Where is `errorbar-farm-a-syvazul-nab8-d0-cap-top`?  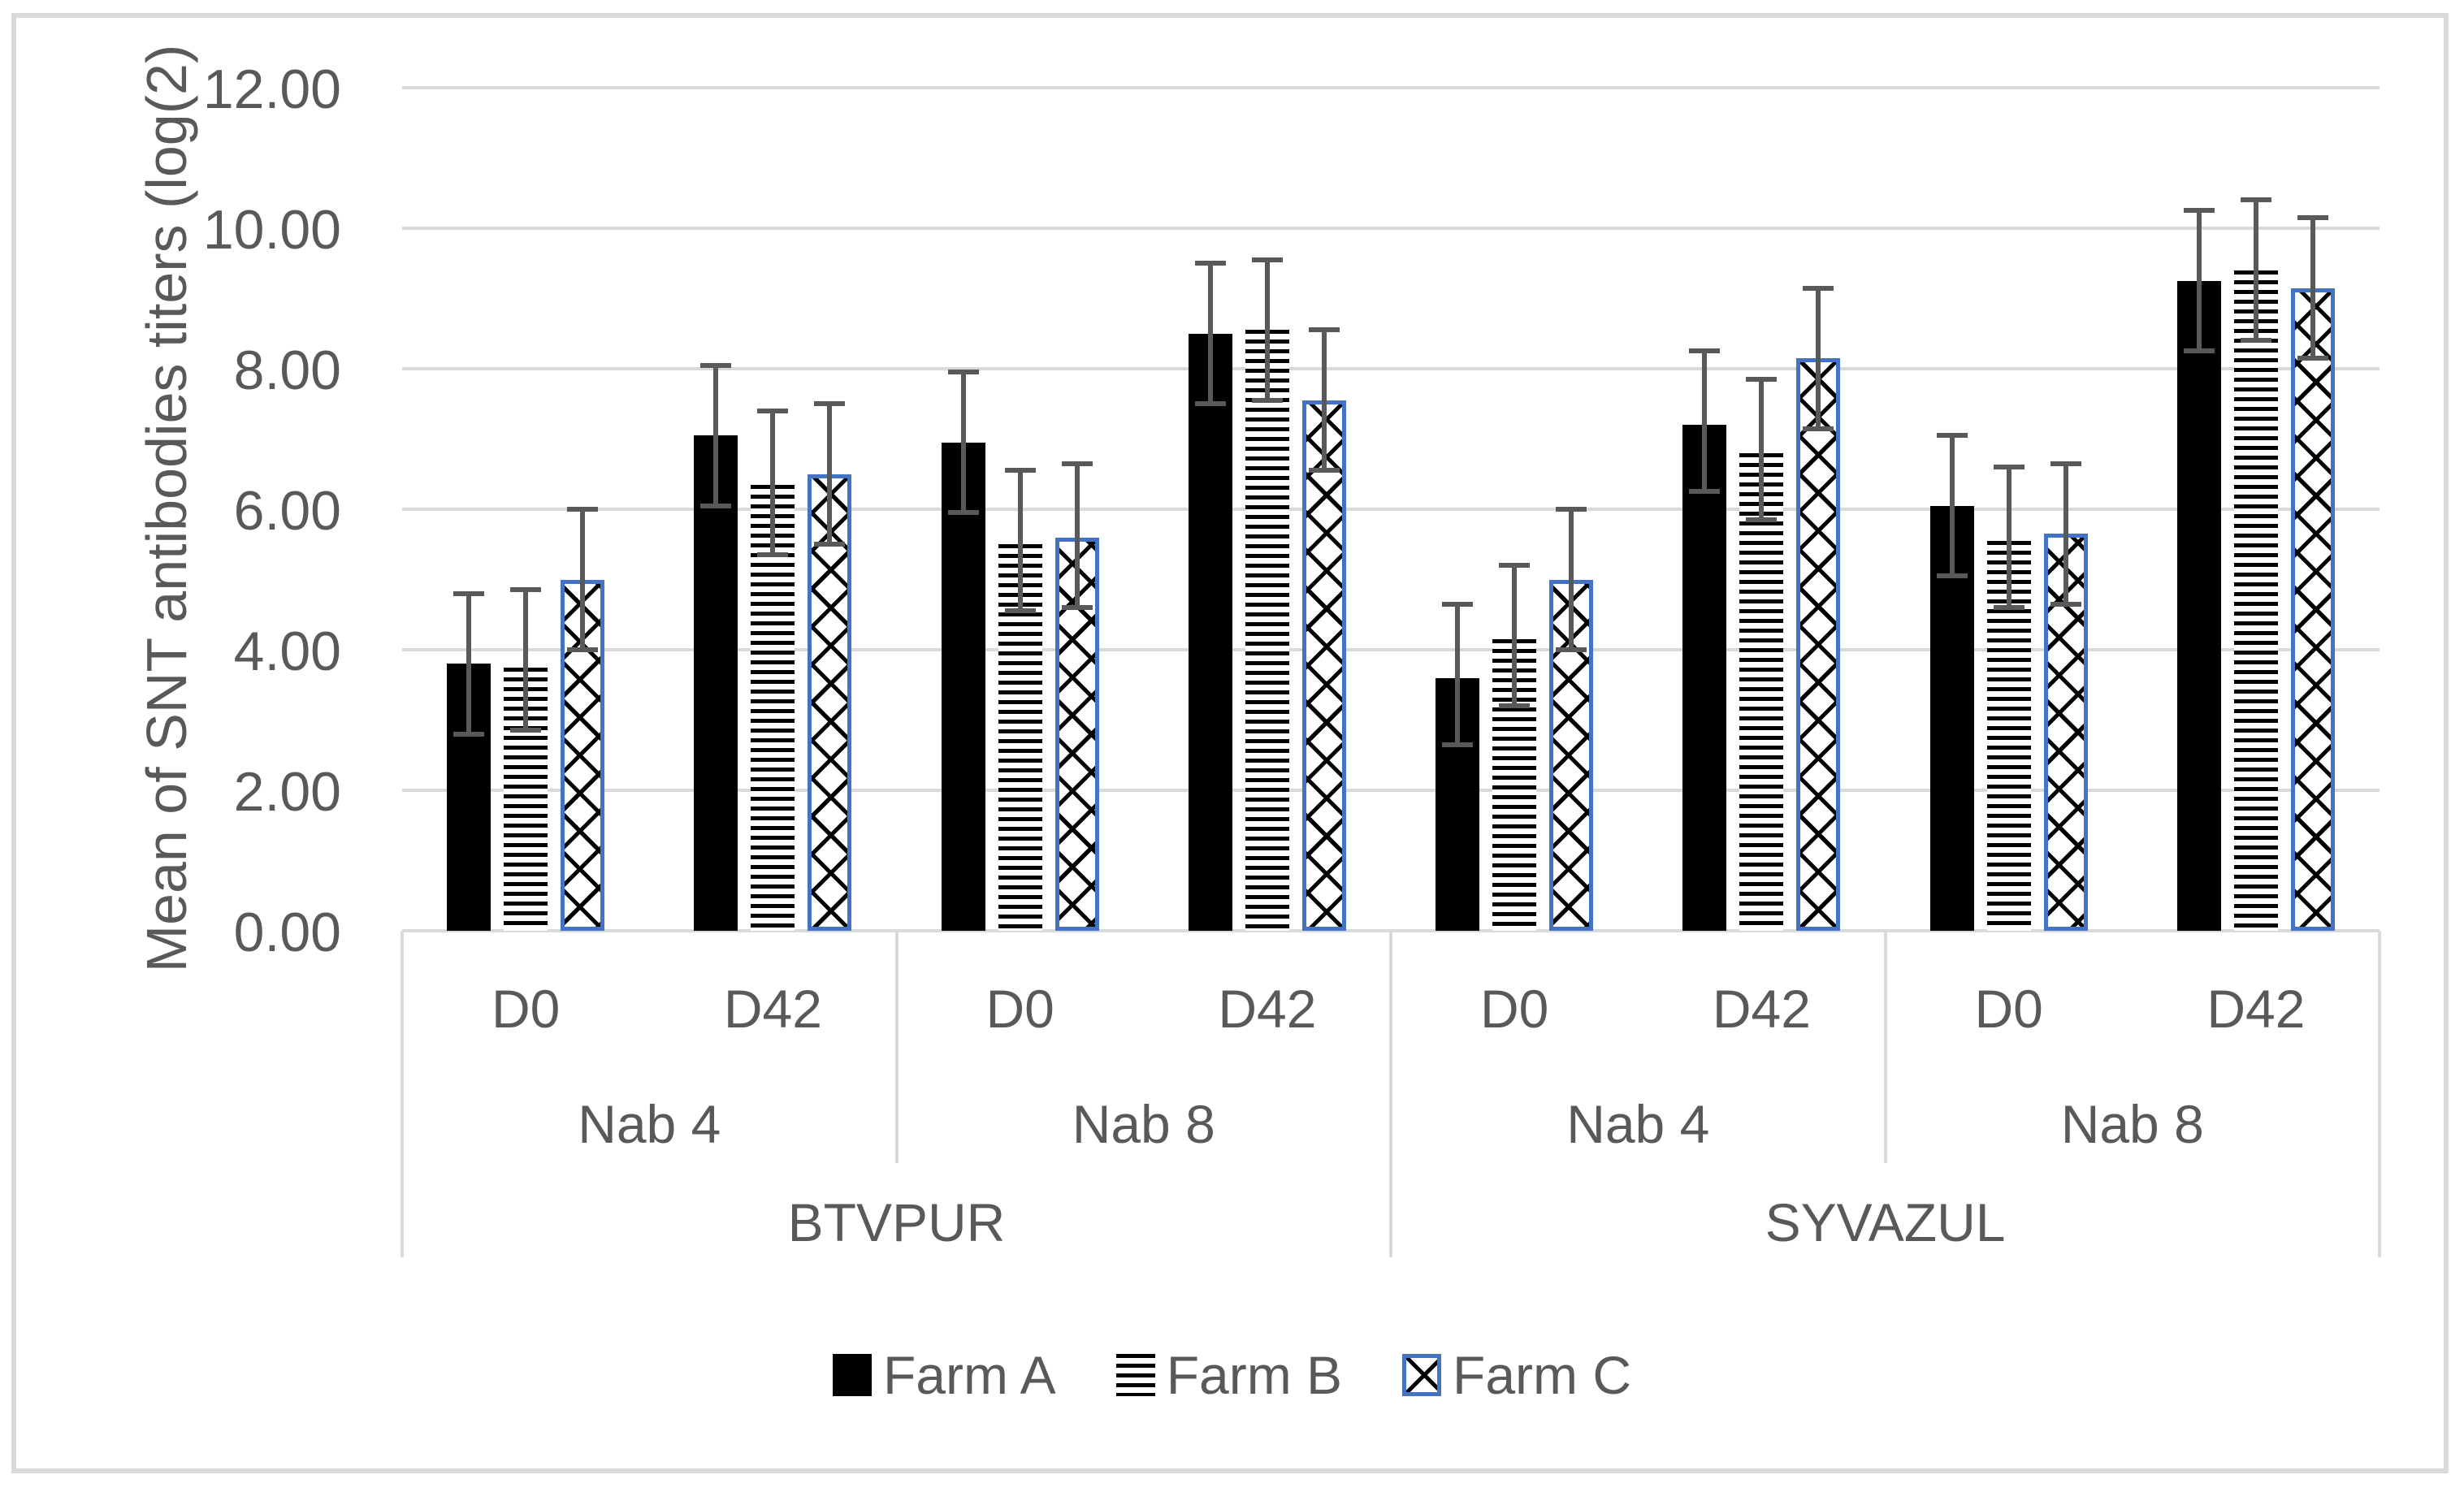 errorbar-farm-a-syvazul-nab8-d0-cap-top is located at coordinates (1952, 436).